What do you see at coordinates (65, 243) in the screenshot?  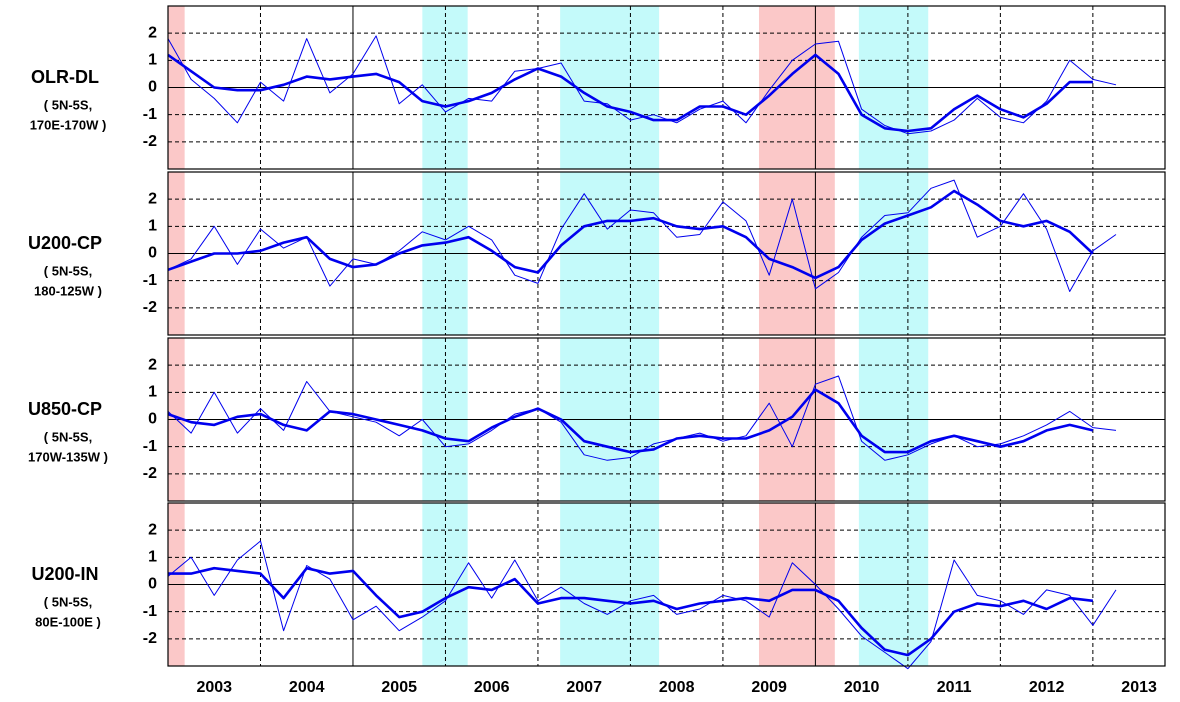 I see `panel-title: U200-CP` at bounding box center [65, 243].